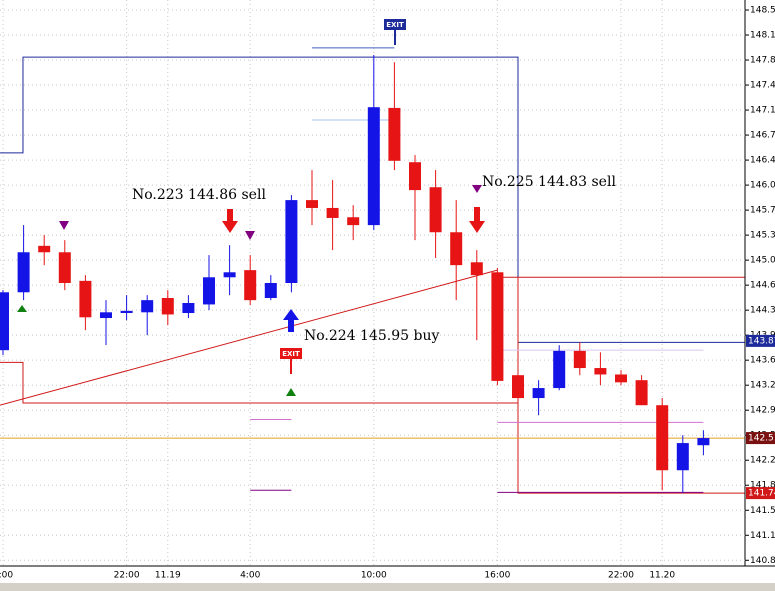 The height and width of the screenshot is (591, 775). I want to click on y-tick-label: 141.15, so click(762, 536).